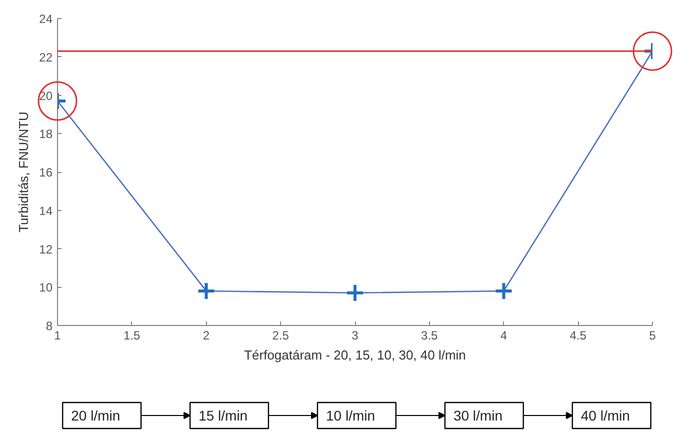 The image size is (698, 448). Describe the element at coordinates (206, 335) in the screenshot. I see `x-tick-label: 2` at that location.